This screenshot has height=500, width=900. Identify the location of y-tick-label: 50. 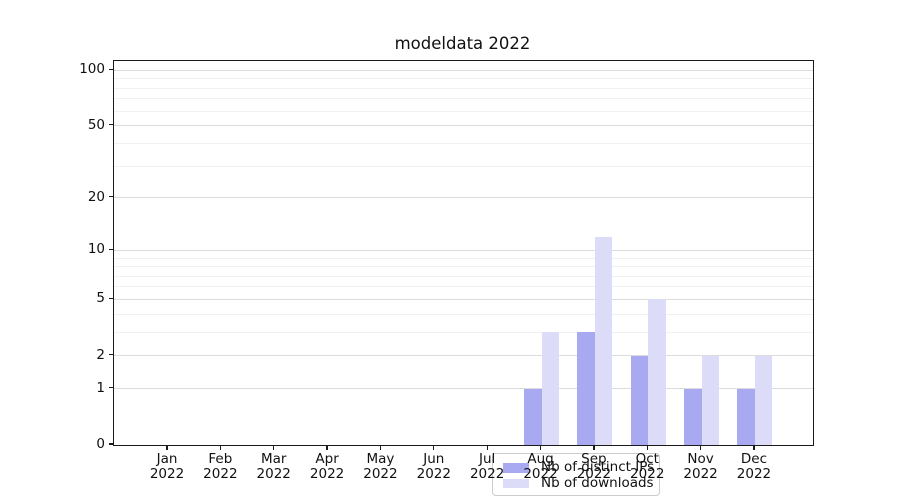
(96, 124).